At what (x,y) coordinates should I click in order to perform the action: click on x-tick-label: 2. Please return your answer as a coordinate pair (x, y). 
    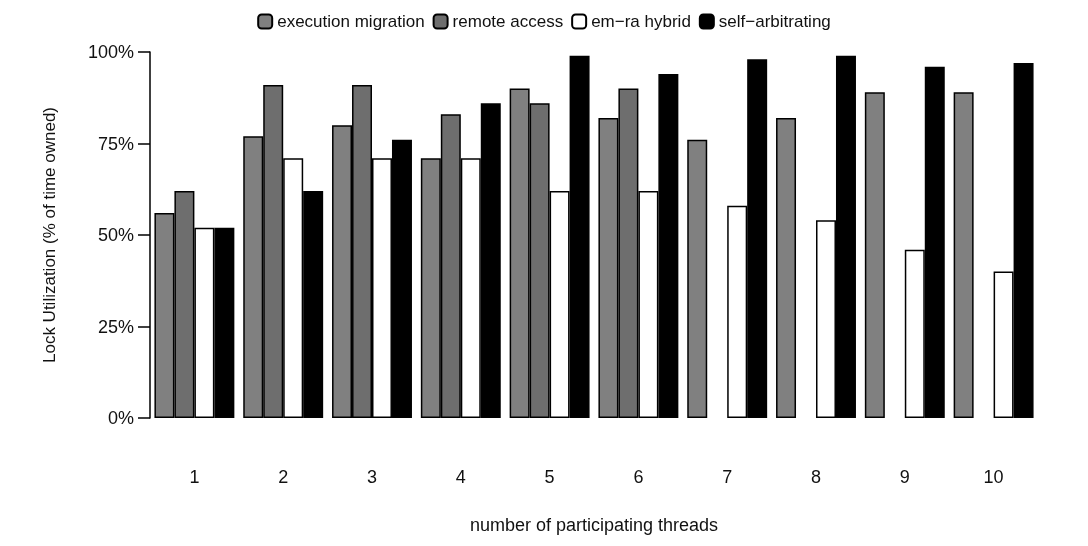
    Looking at the image, I should click on (283, 477).